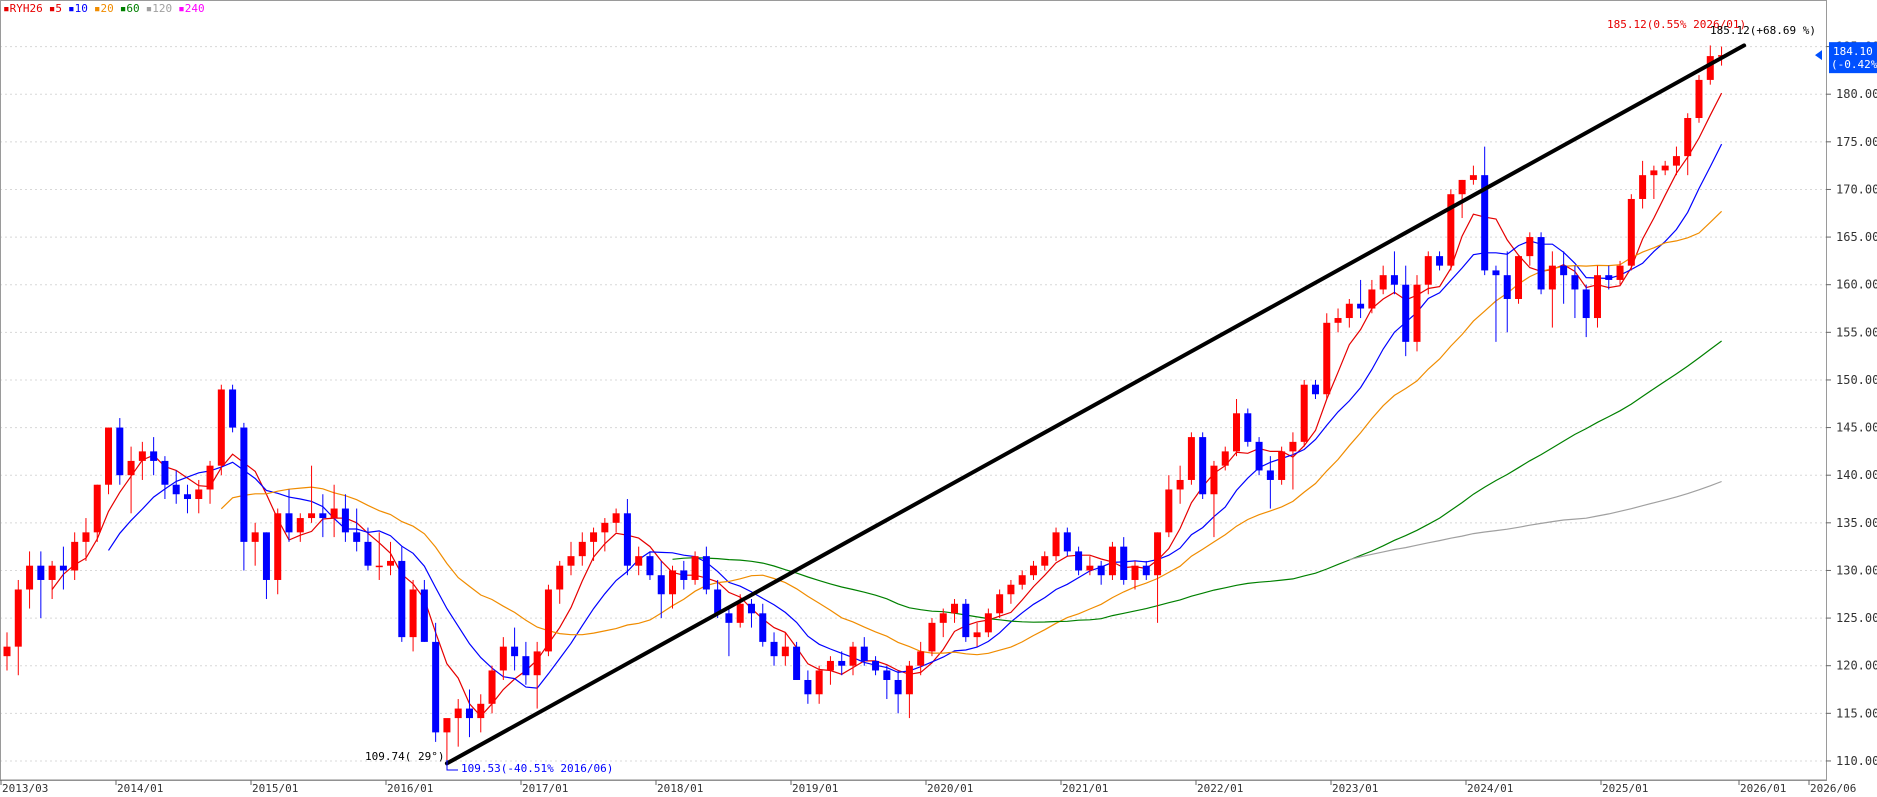  I want to click on x-tick-label: 2017/01, so click(545, 787).